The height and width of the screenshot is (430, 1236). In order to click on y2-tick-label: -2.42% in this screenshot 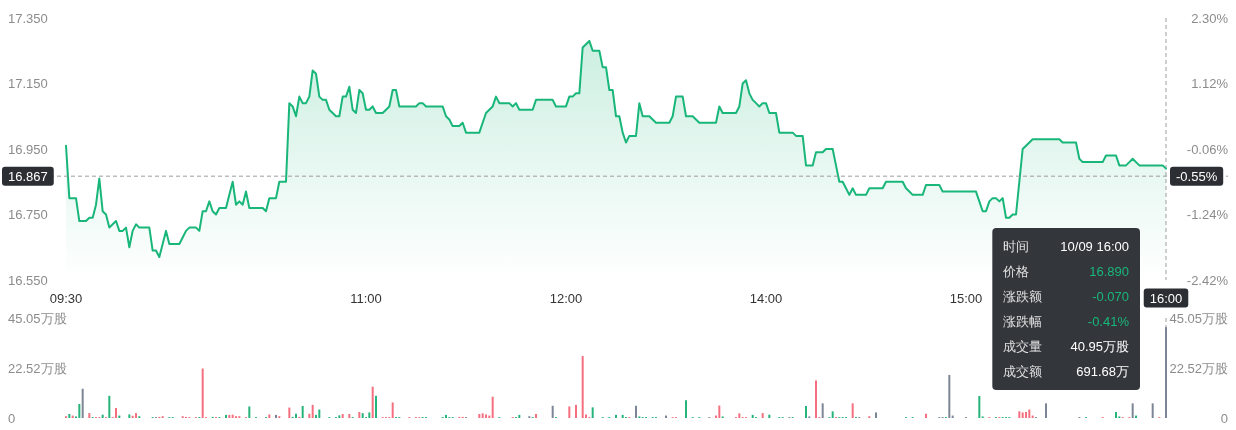, I will do `click(1207, 280)`.